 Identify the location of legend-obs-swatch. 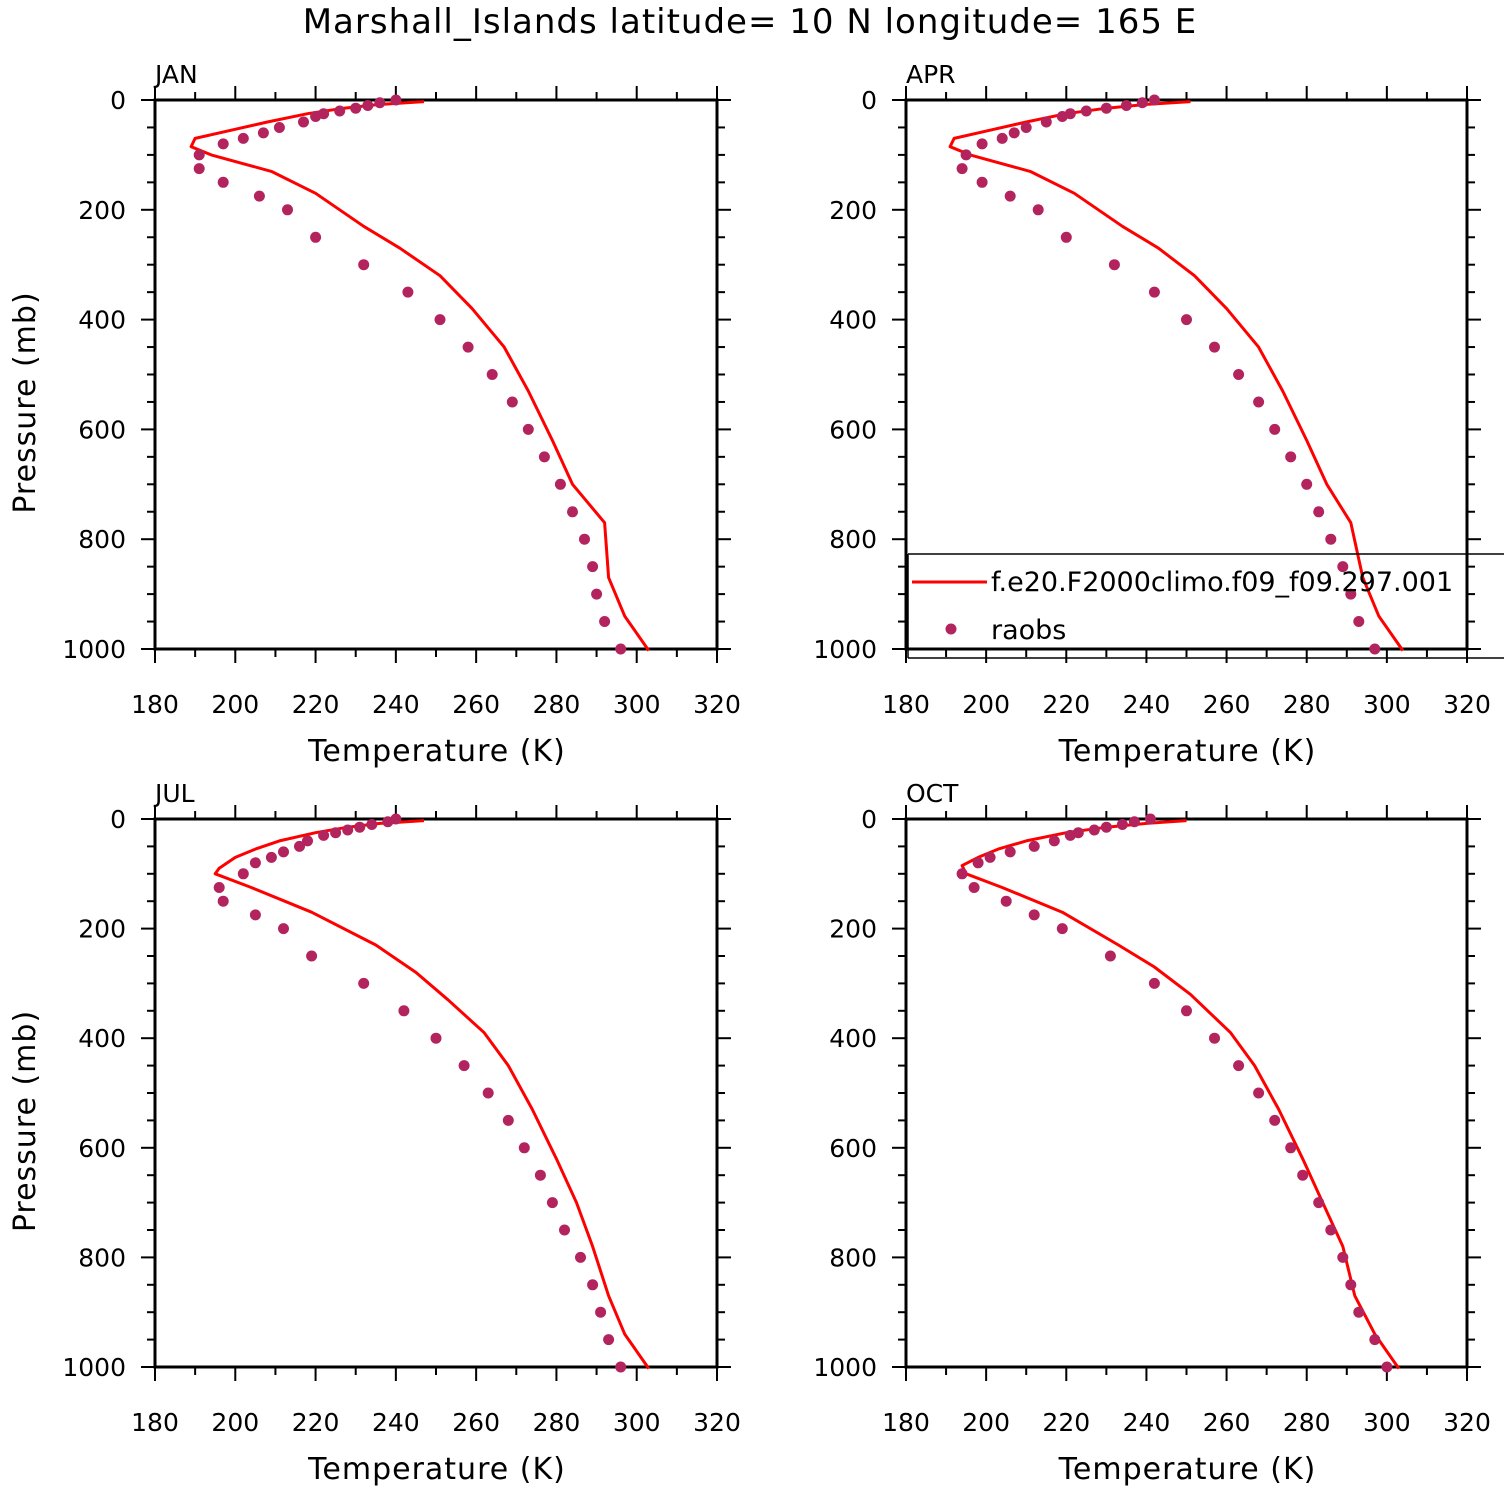
(951, 629).